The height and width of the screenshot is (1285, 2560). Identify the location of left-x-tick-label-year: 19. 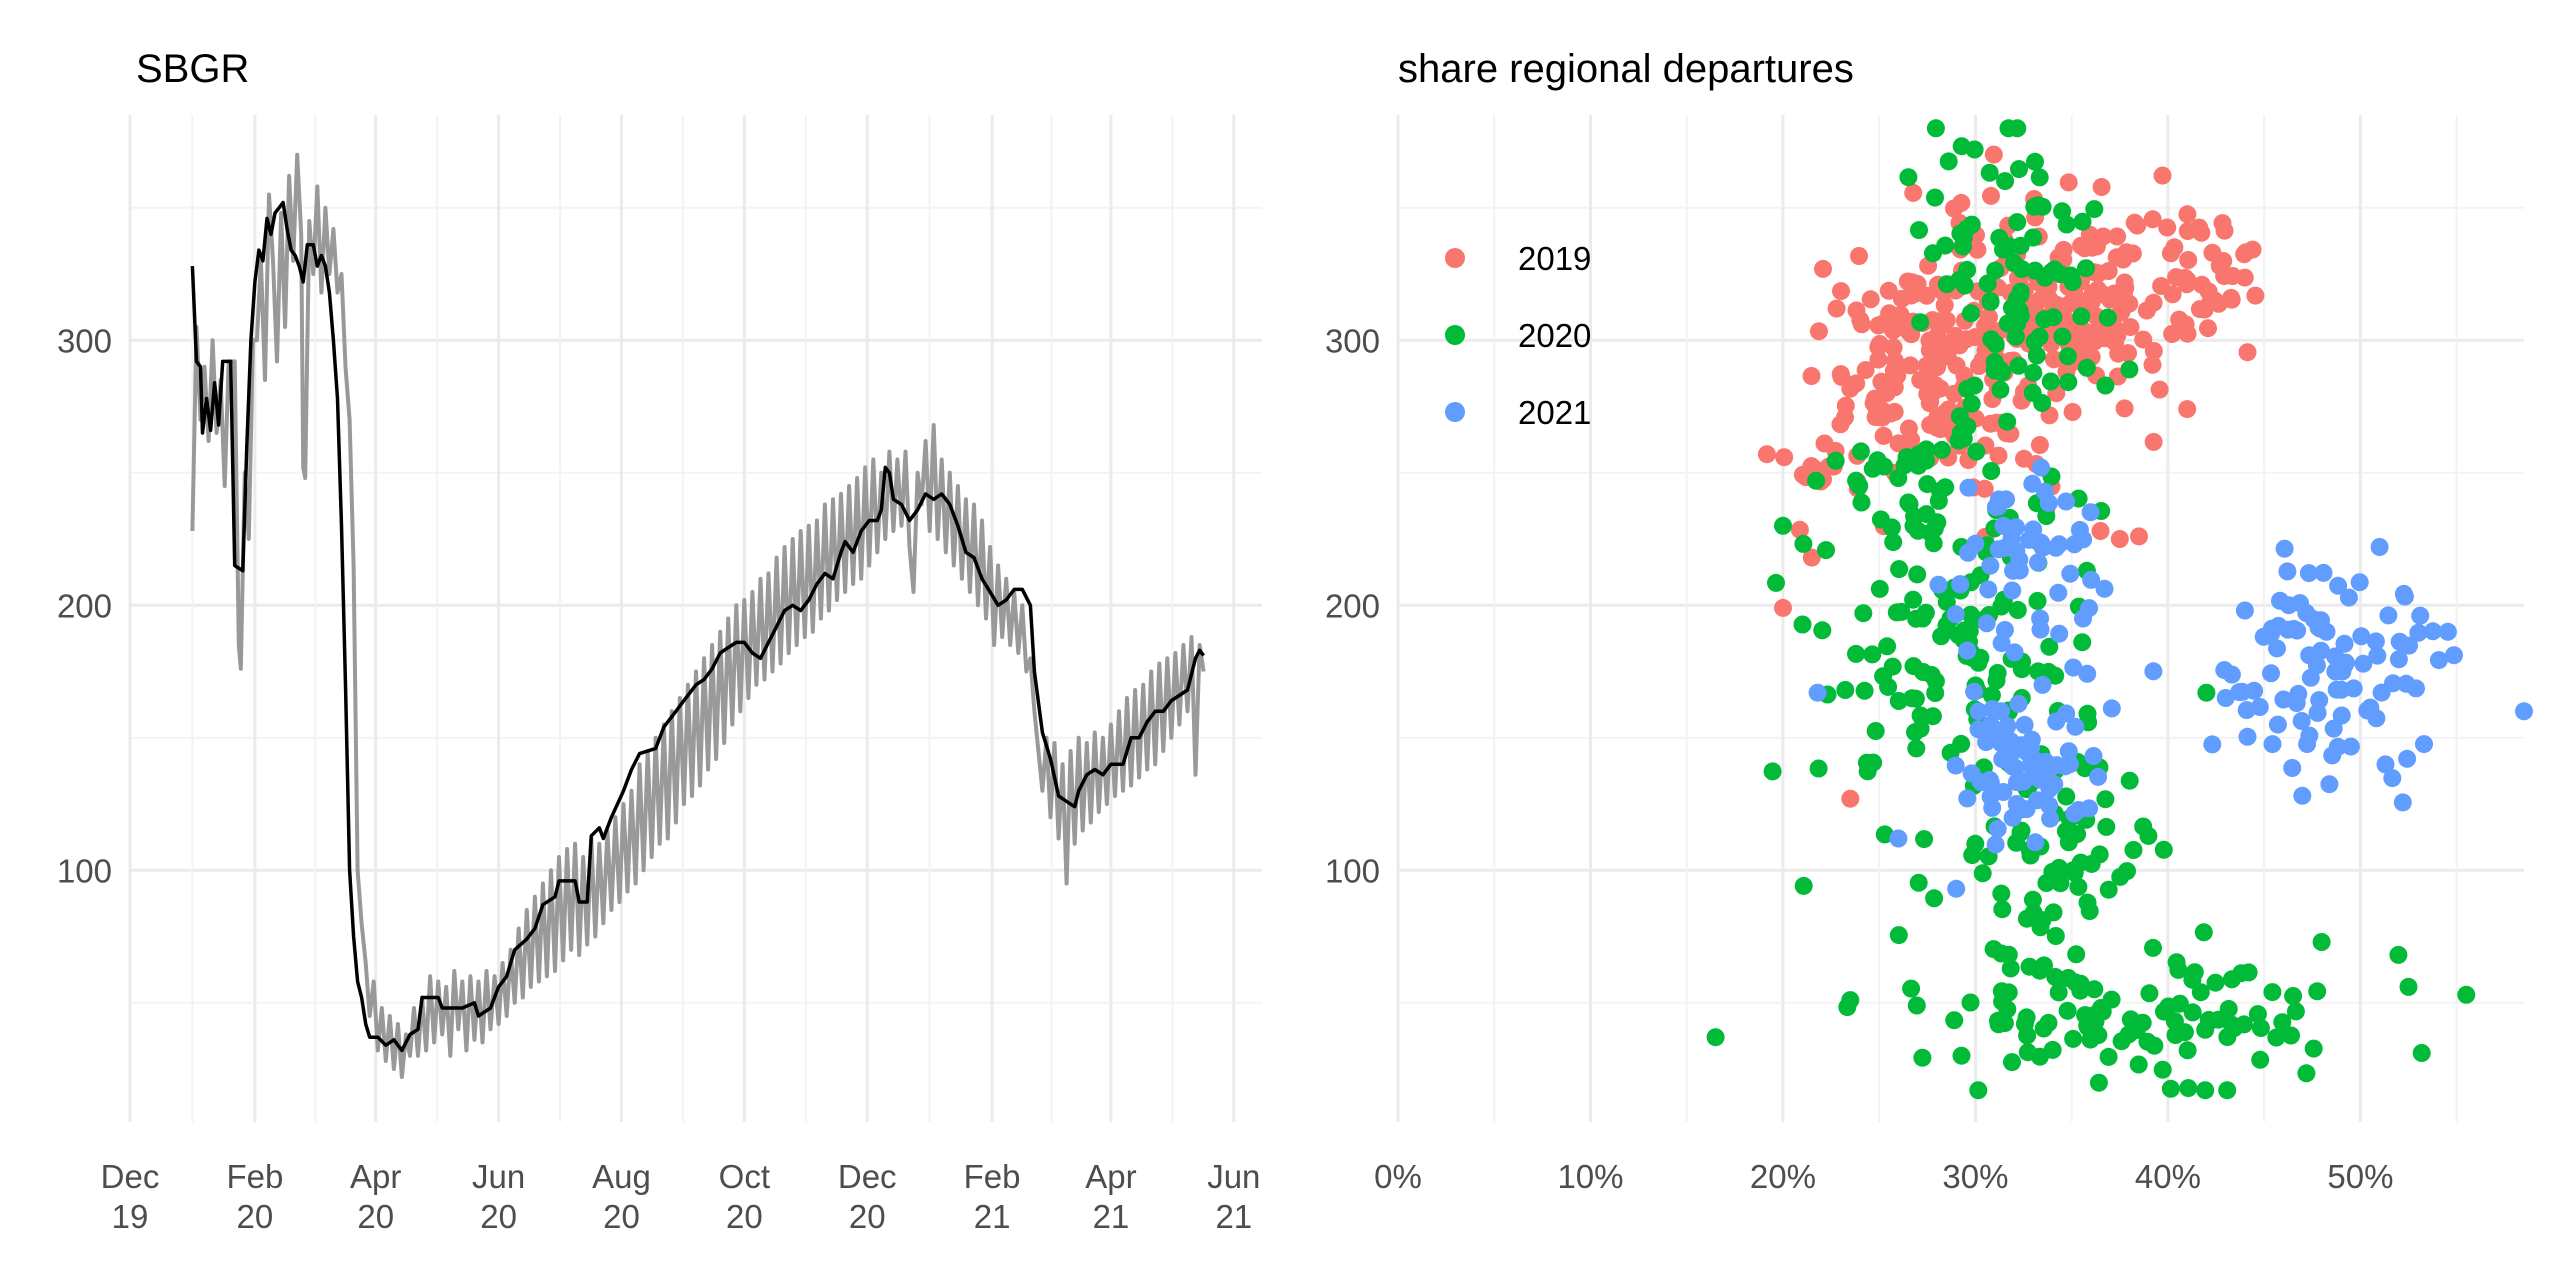
(130, 1216).